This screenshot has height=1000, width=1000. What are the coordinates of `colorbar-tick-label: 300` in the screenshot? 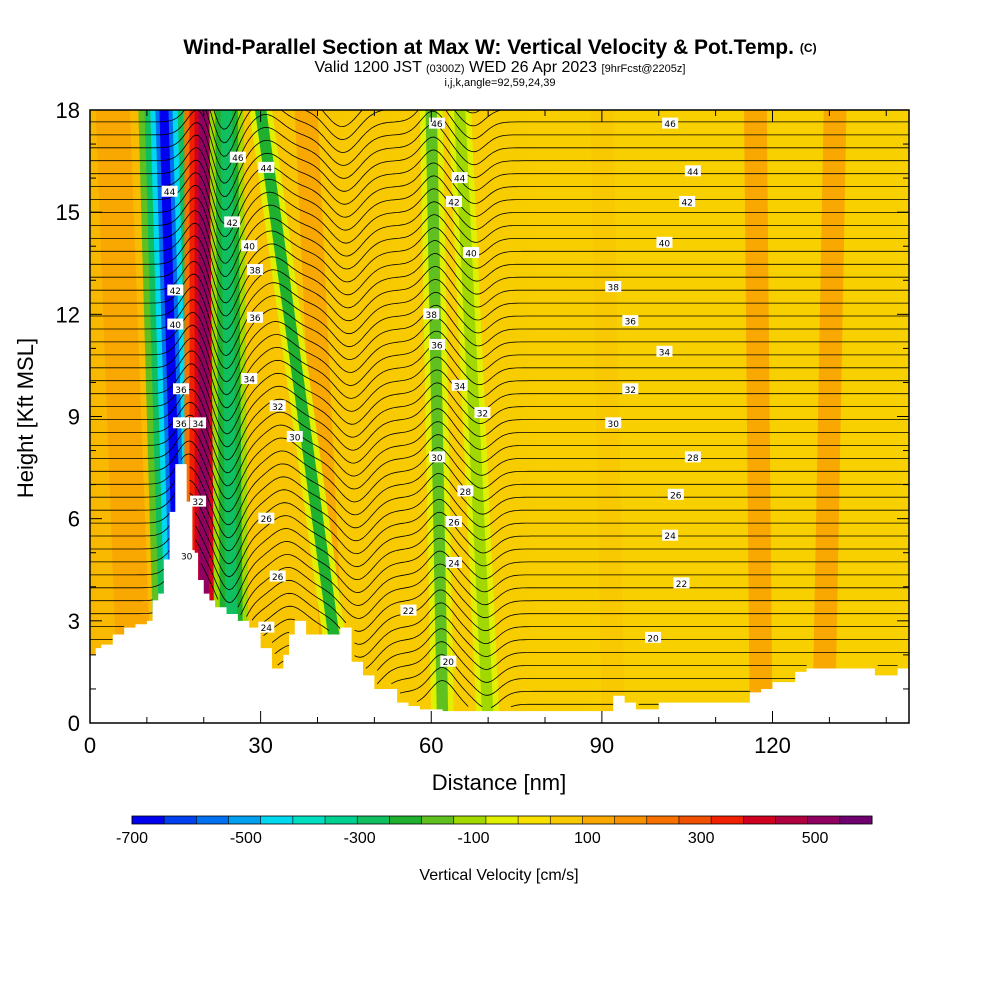 It's located at (701, 838).